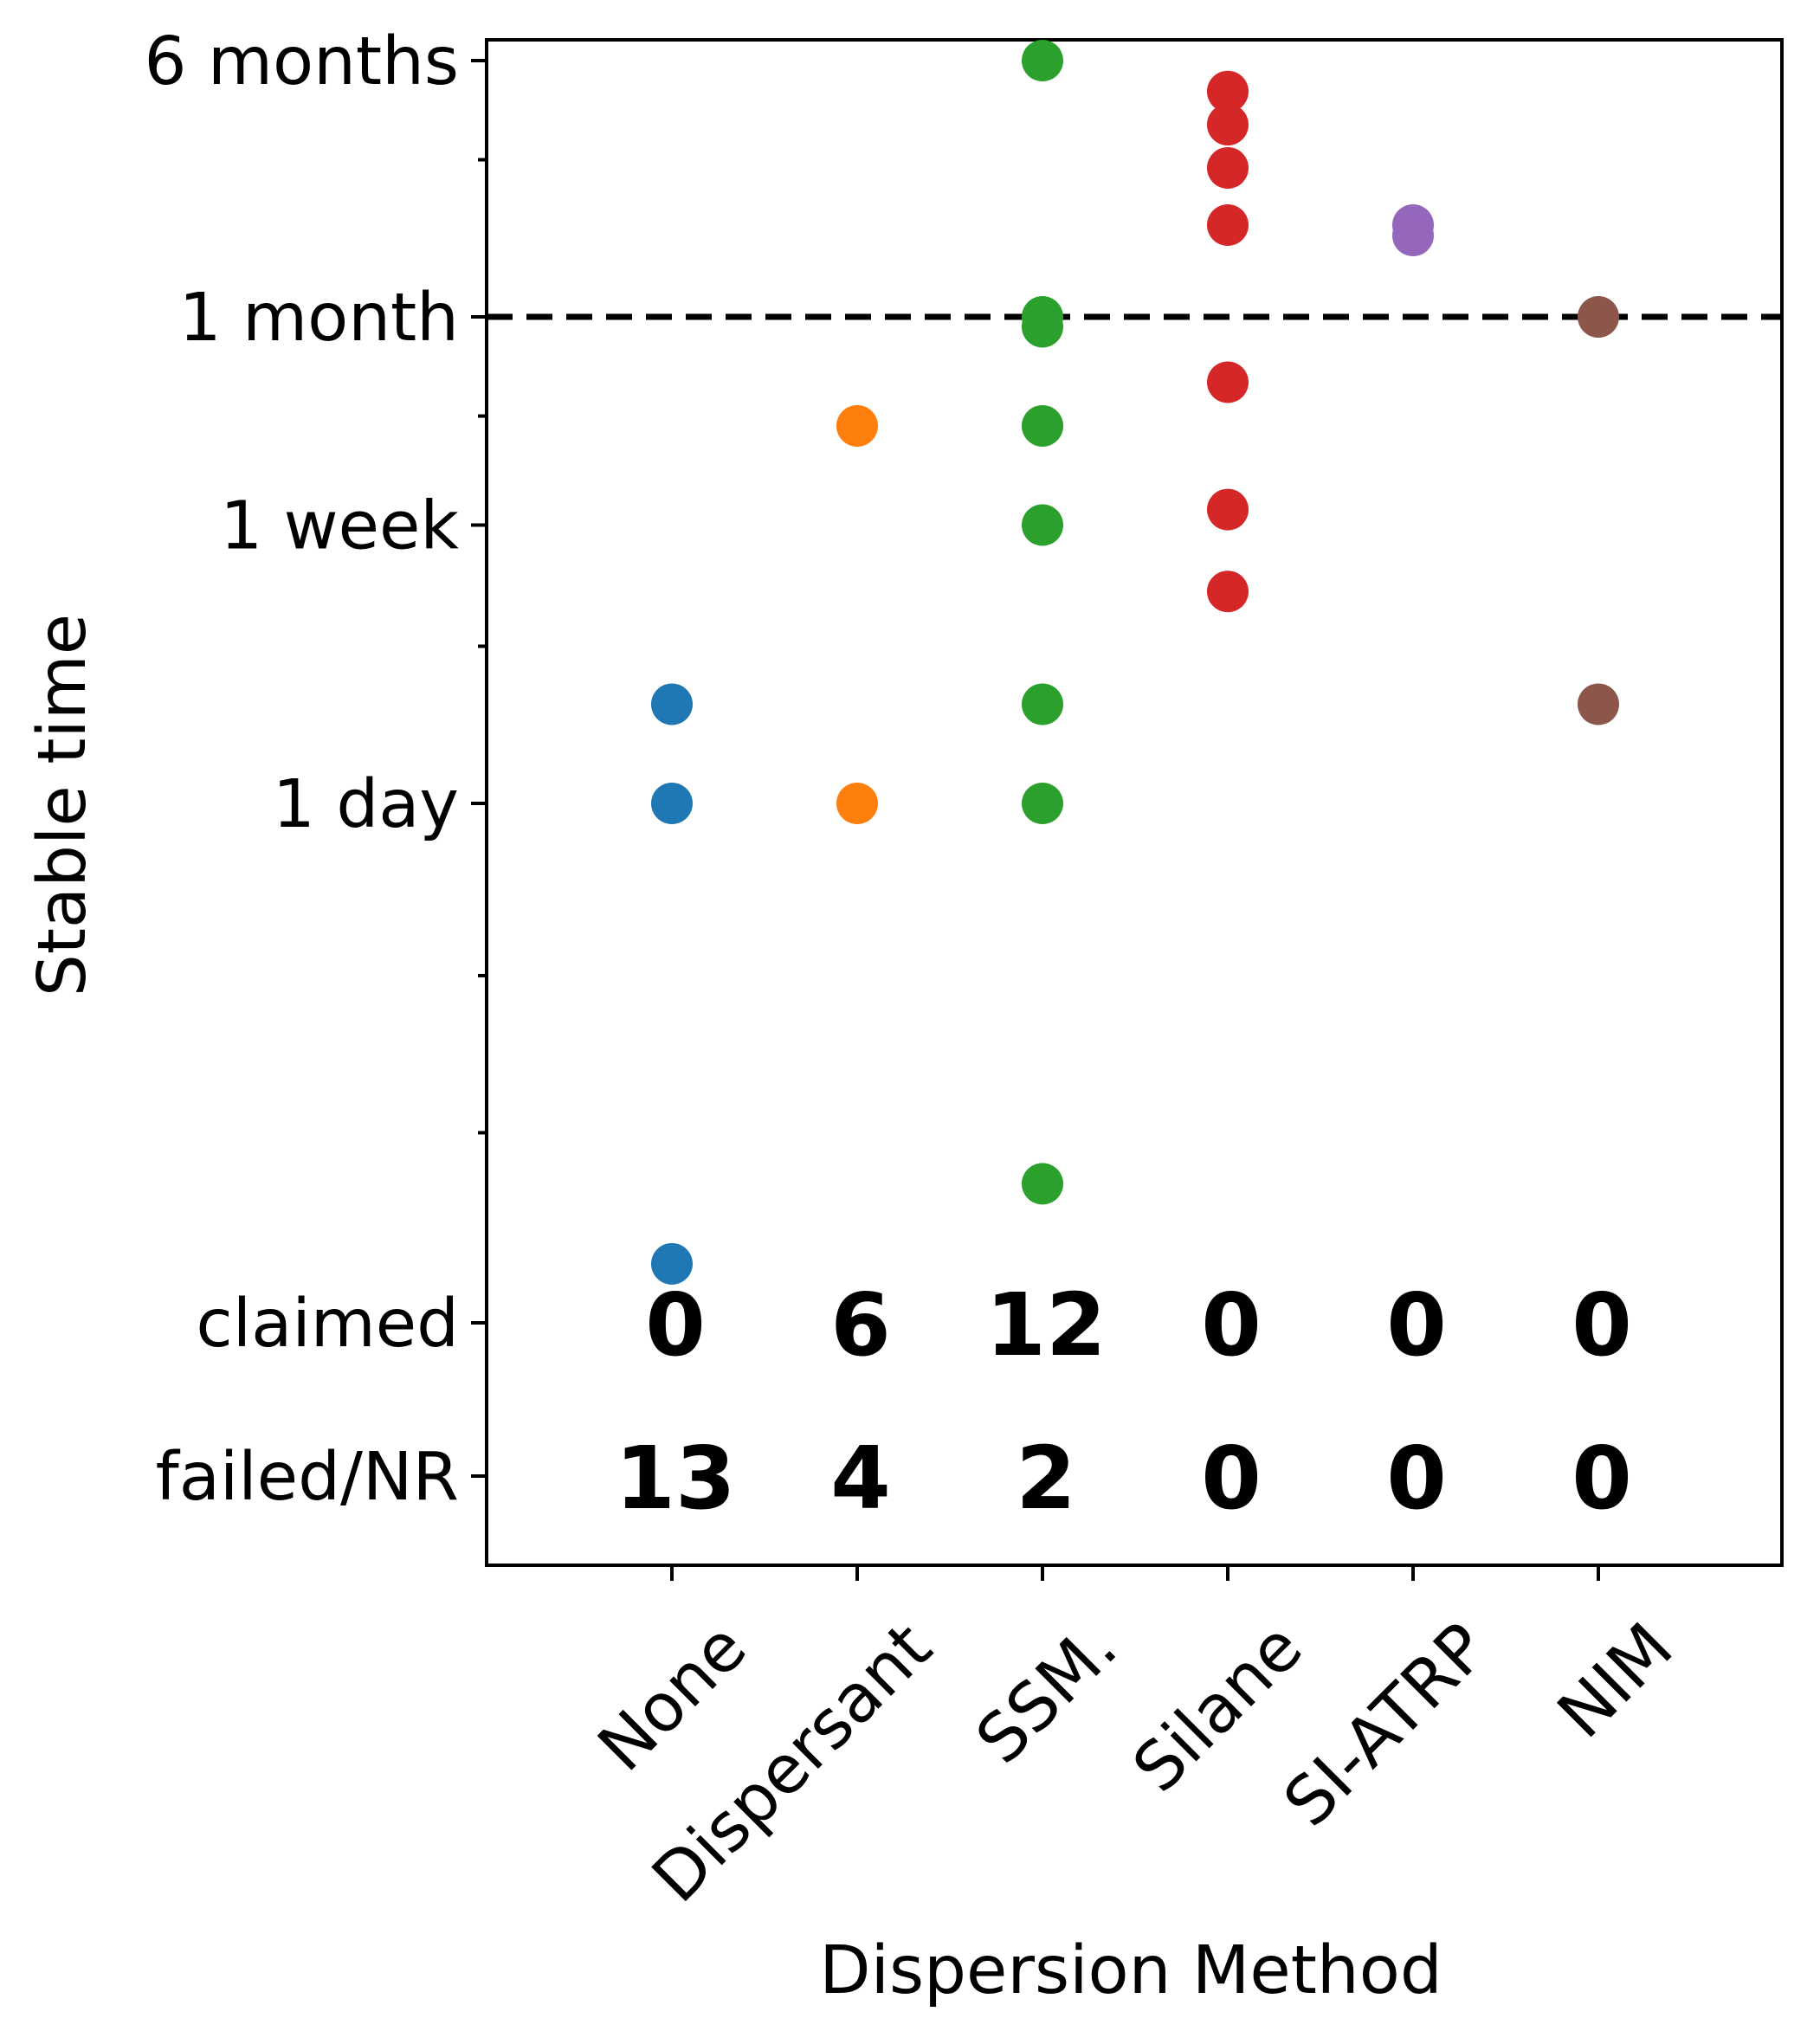 This screenshot has width=1820, height=2031. Describe the element at coordinates (675, 1478) in the screenshot. I see `count-value: 13` at that location.